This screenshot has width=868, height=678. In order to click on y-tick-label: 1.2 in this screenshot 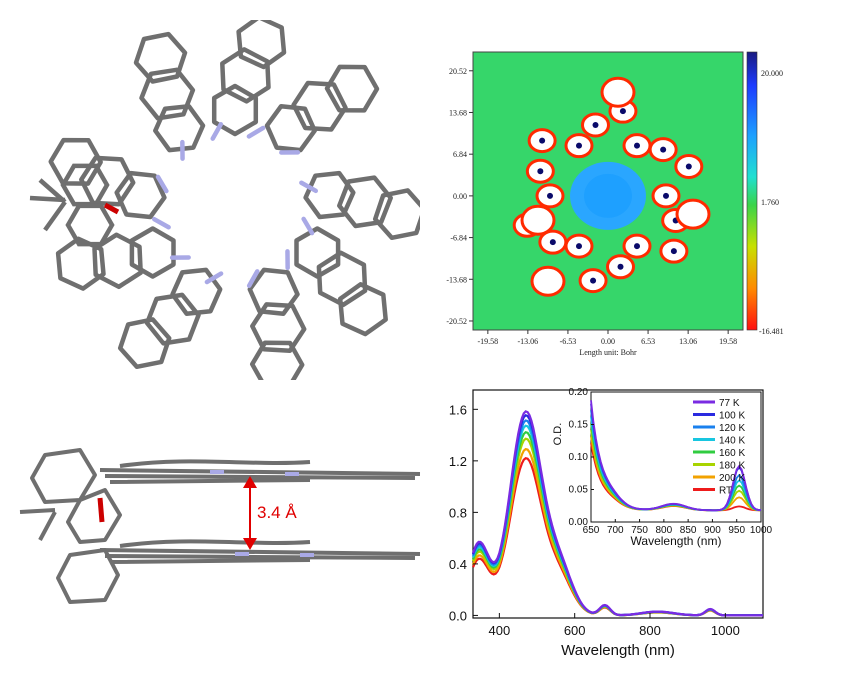, I will do `click(458, 461)`.